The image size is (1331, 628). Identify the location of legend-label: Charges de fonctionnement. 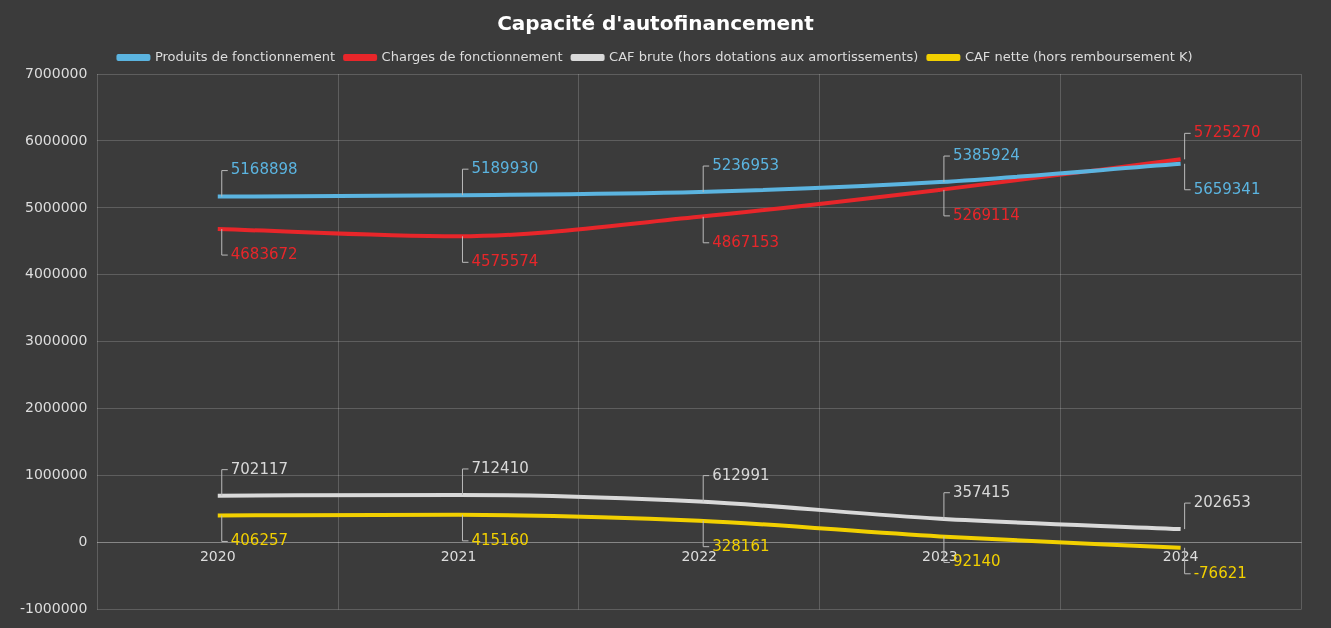
(472, 56).